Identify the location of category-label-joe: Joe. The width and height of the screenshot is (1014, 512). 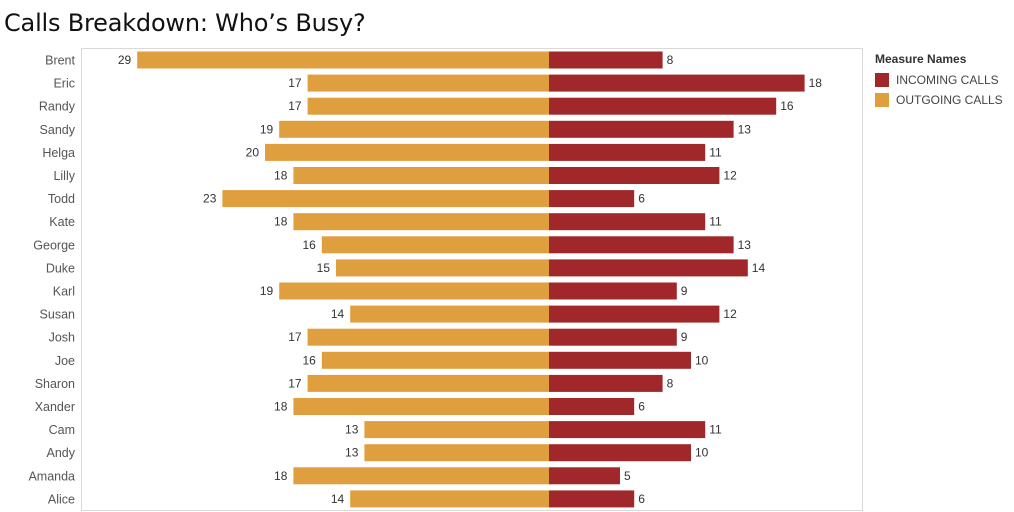
(65, 361).